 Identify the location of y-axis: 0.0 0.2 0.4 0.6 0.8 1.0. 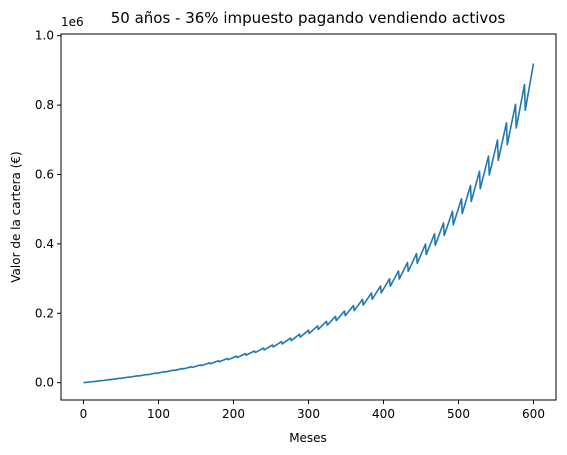
(48, 209).